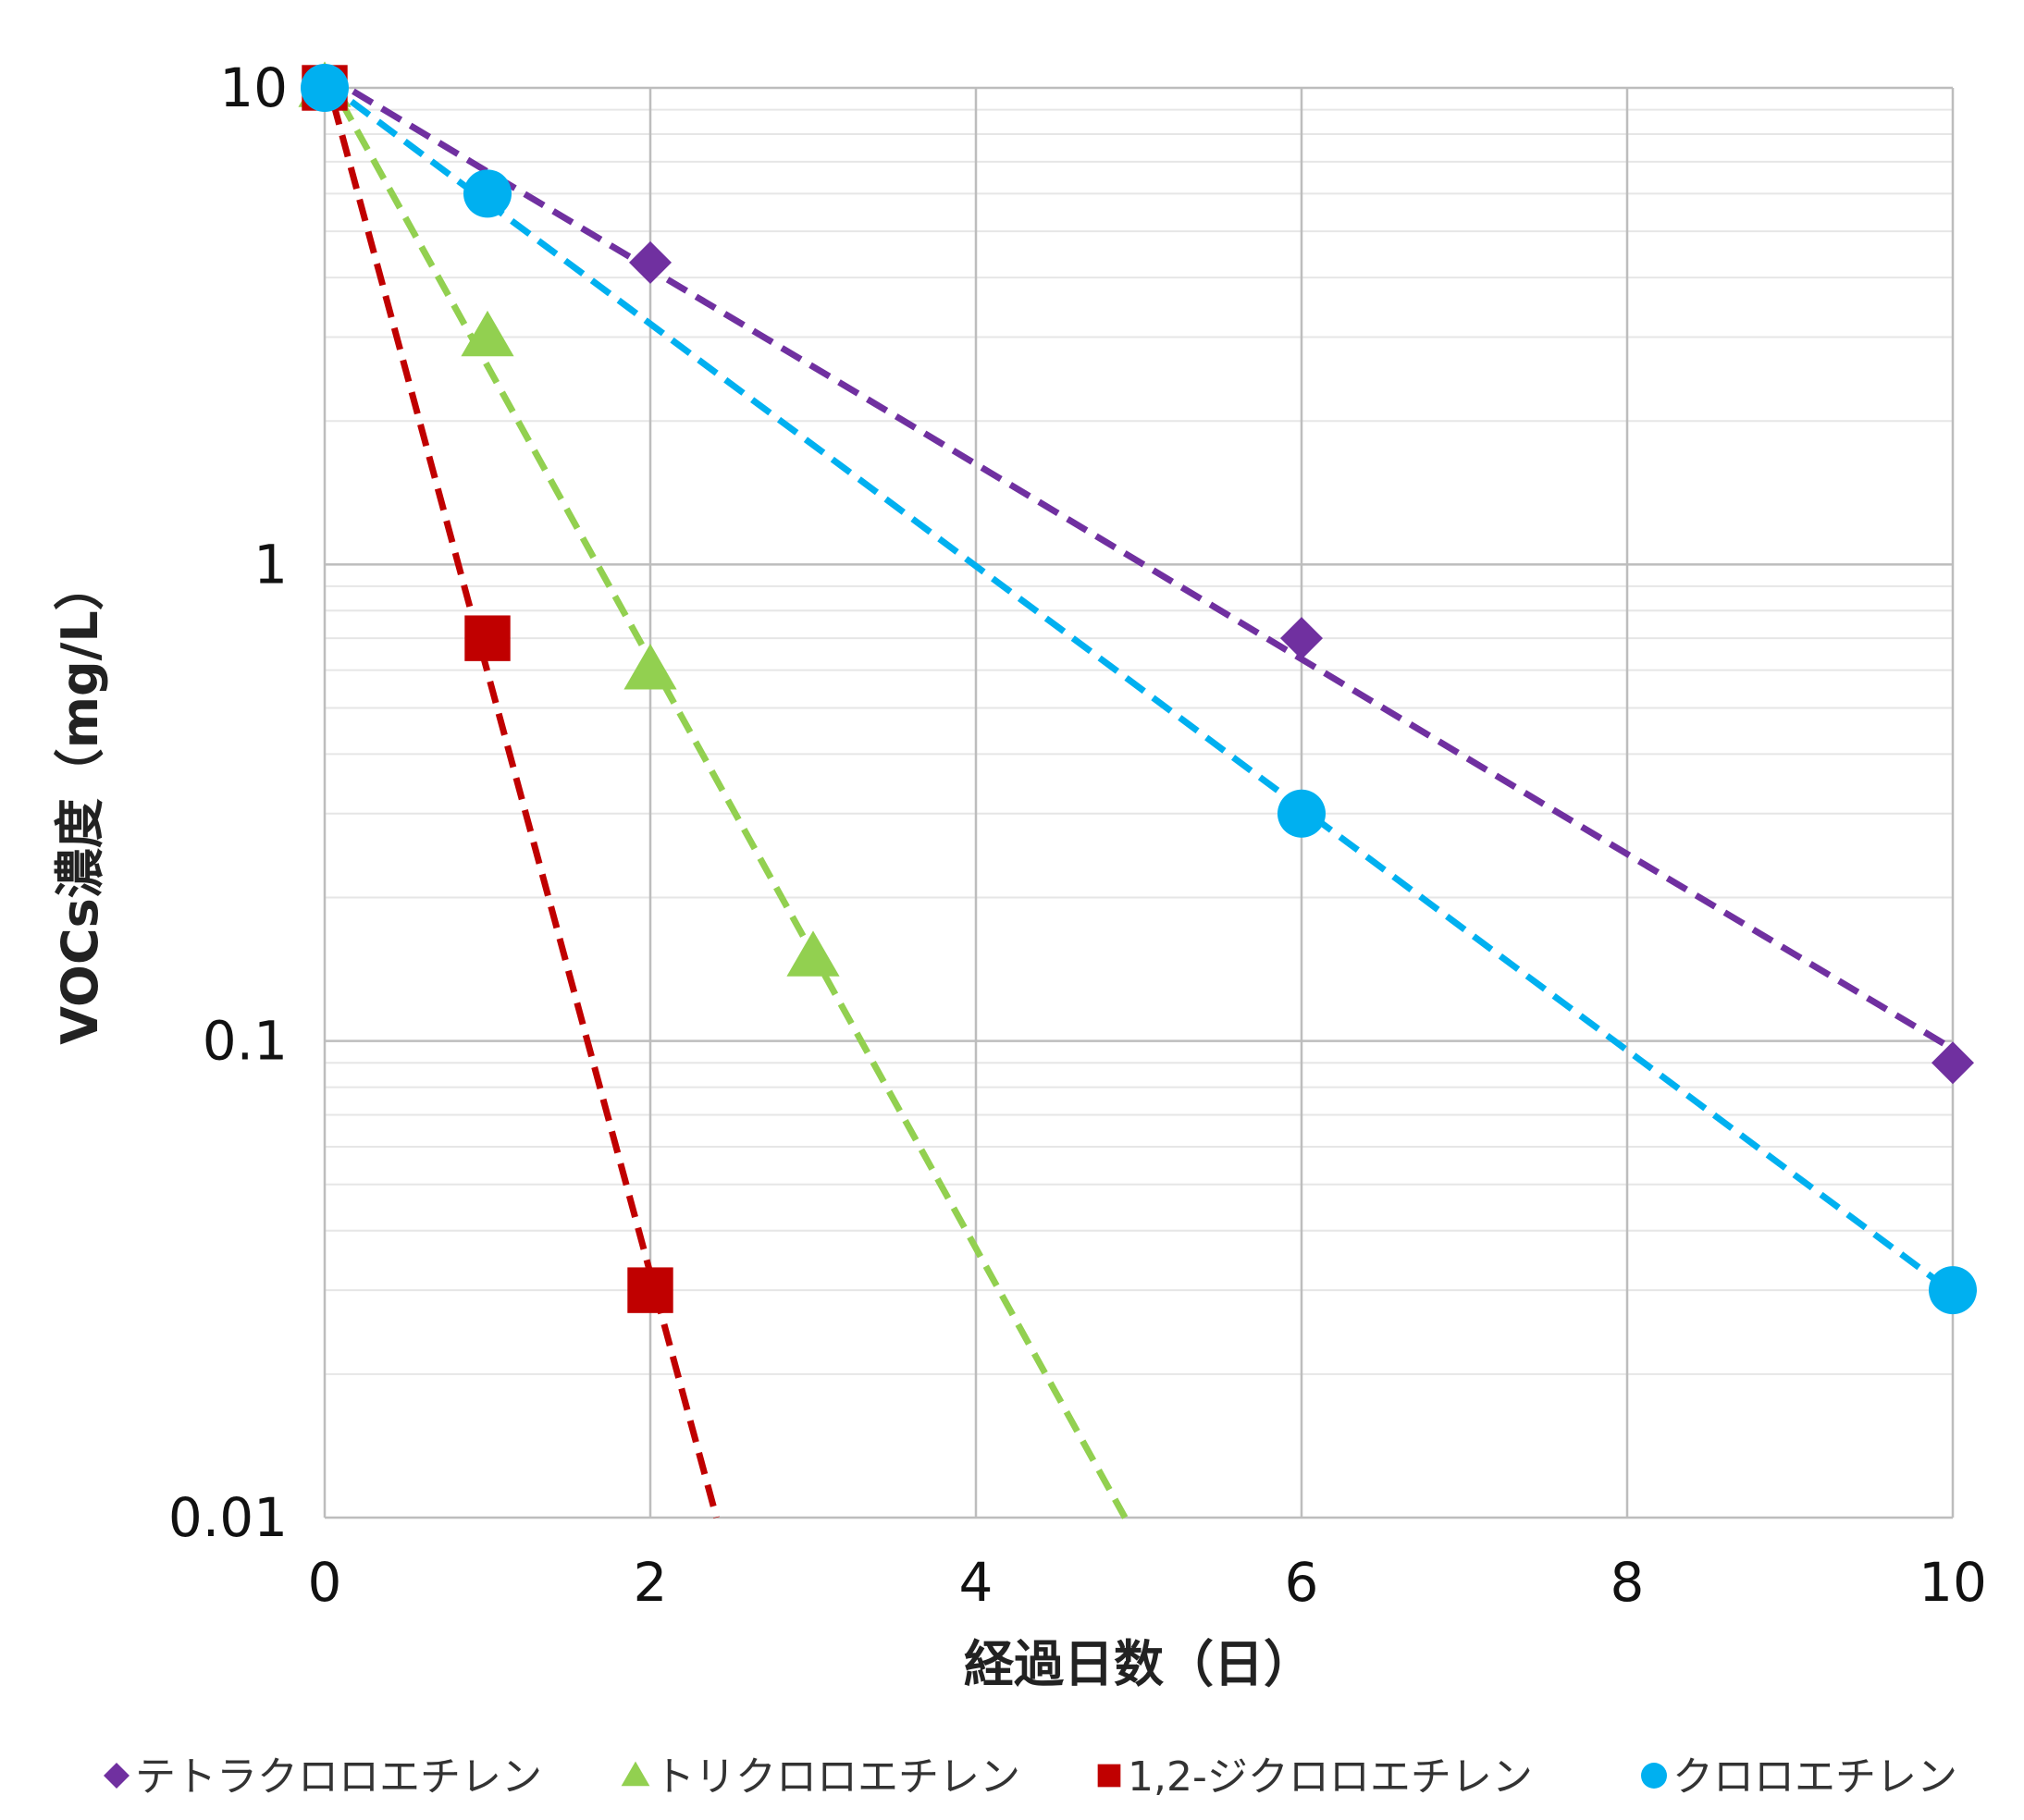  Describe the element at coordinates (976, 1582) in the screenshot. I see `x-tick-label: 4` at that location.